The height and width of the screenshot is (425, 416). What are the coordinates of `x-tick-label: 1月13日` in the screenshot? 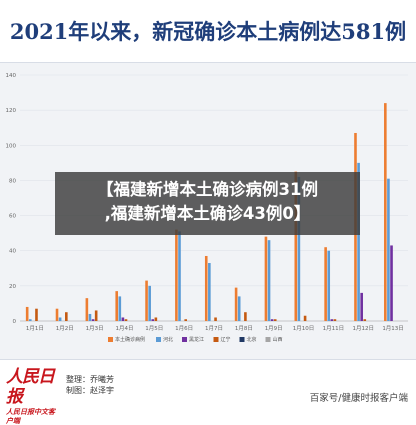 It's located at (393, 328).